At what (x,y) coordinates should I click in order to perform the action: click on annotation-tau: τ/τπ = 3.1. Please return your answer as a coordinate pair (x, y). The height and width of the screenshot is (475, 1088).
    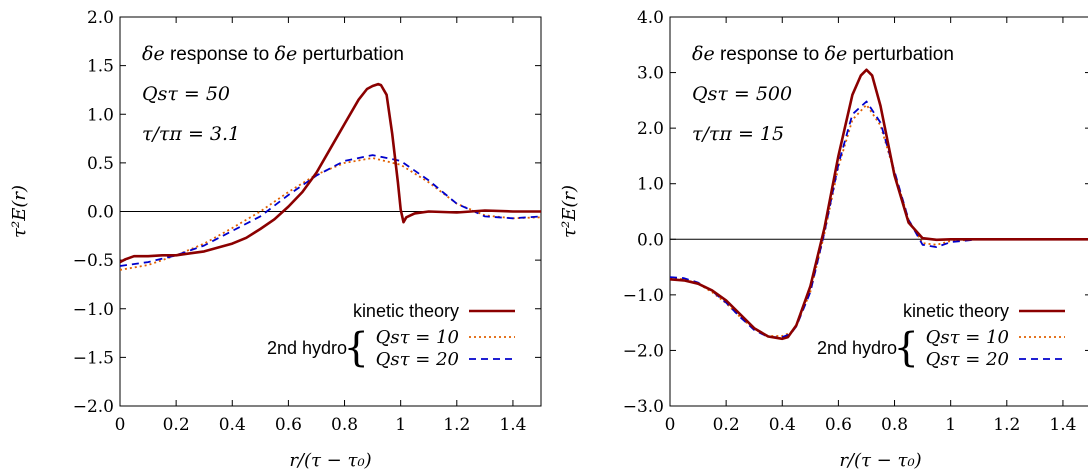
    Looking at the image, I should click on (191, 134).